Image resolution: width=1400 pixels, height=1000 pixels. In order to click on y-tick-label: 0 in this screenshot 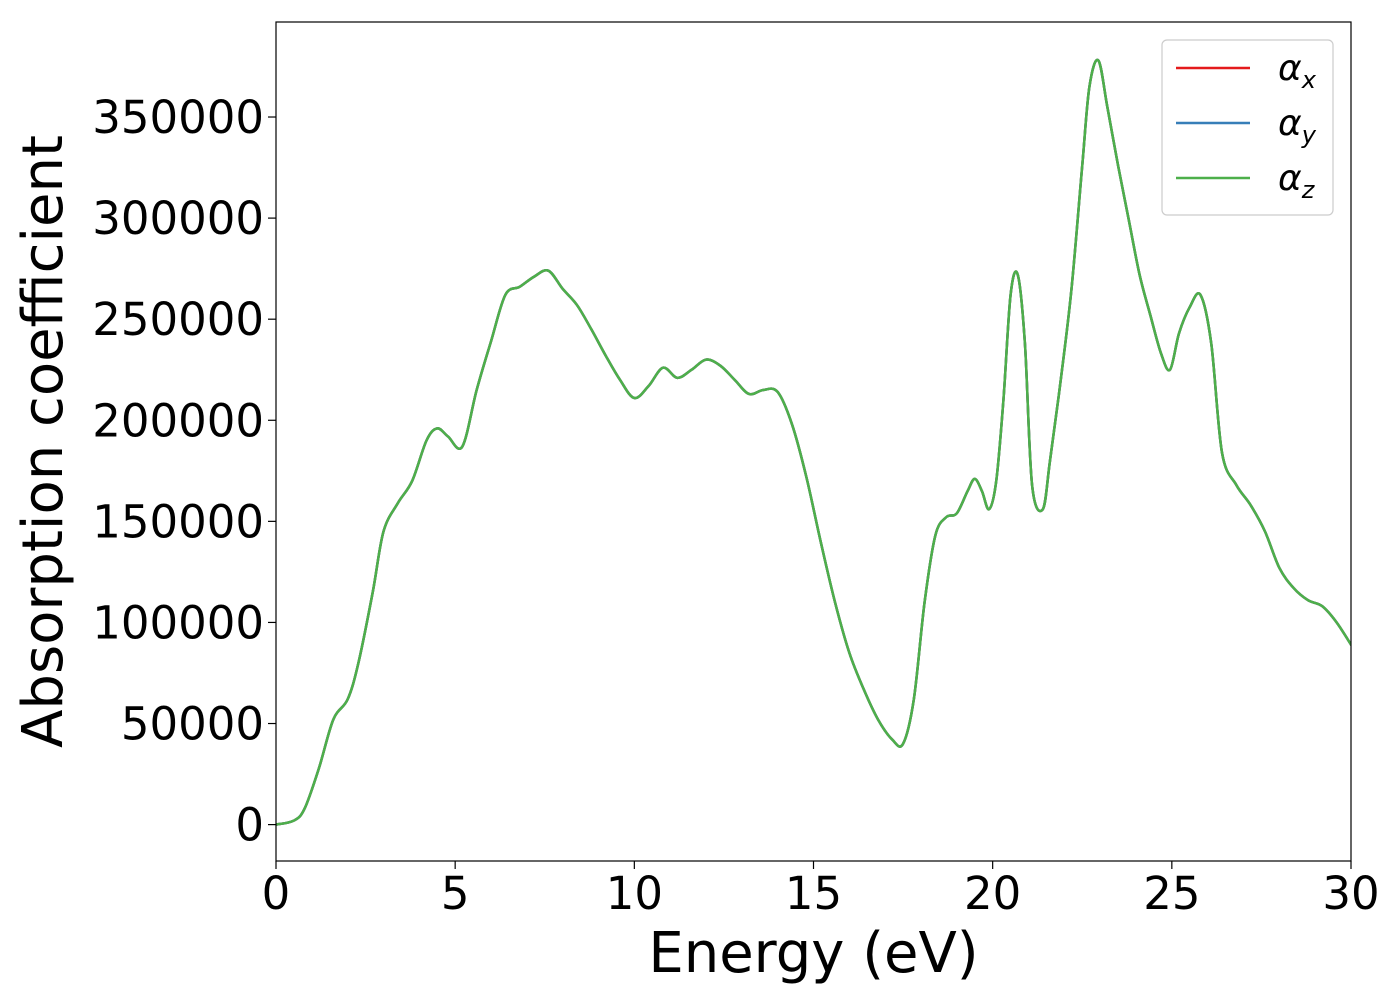, I will do `click(249, 825)`.